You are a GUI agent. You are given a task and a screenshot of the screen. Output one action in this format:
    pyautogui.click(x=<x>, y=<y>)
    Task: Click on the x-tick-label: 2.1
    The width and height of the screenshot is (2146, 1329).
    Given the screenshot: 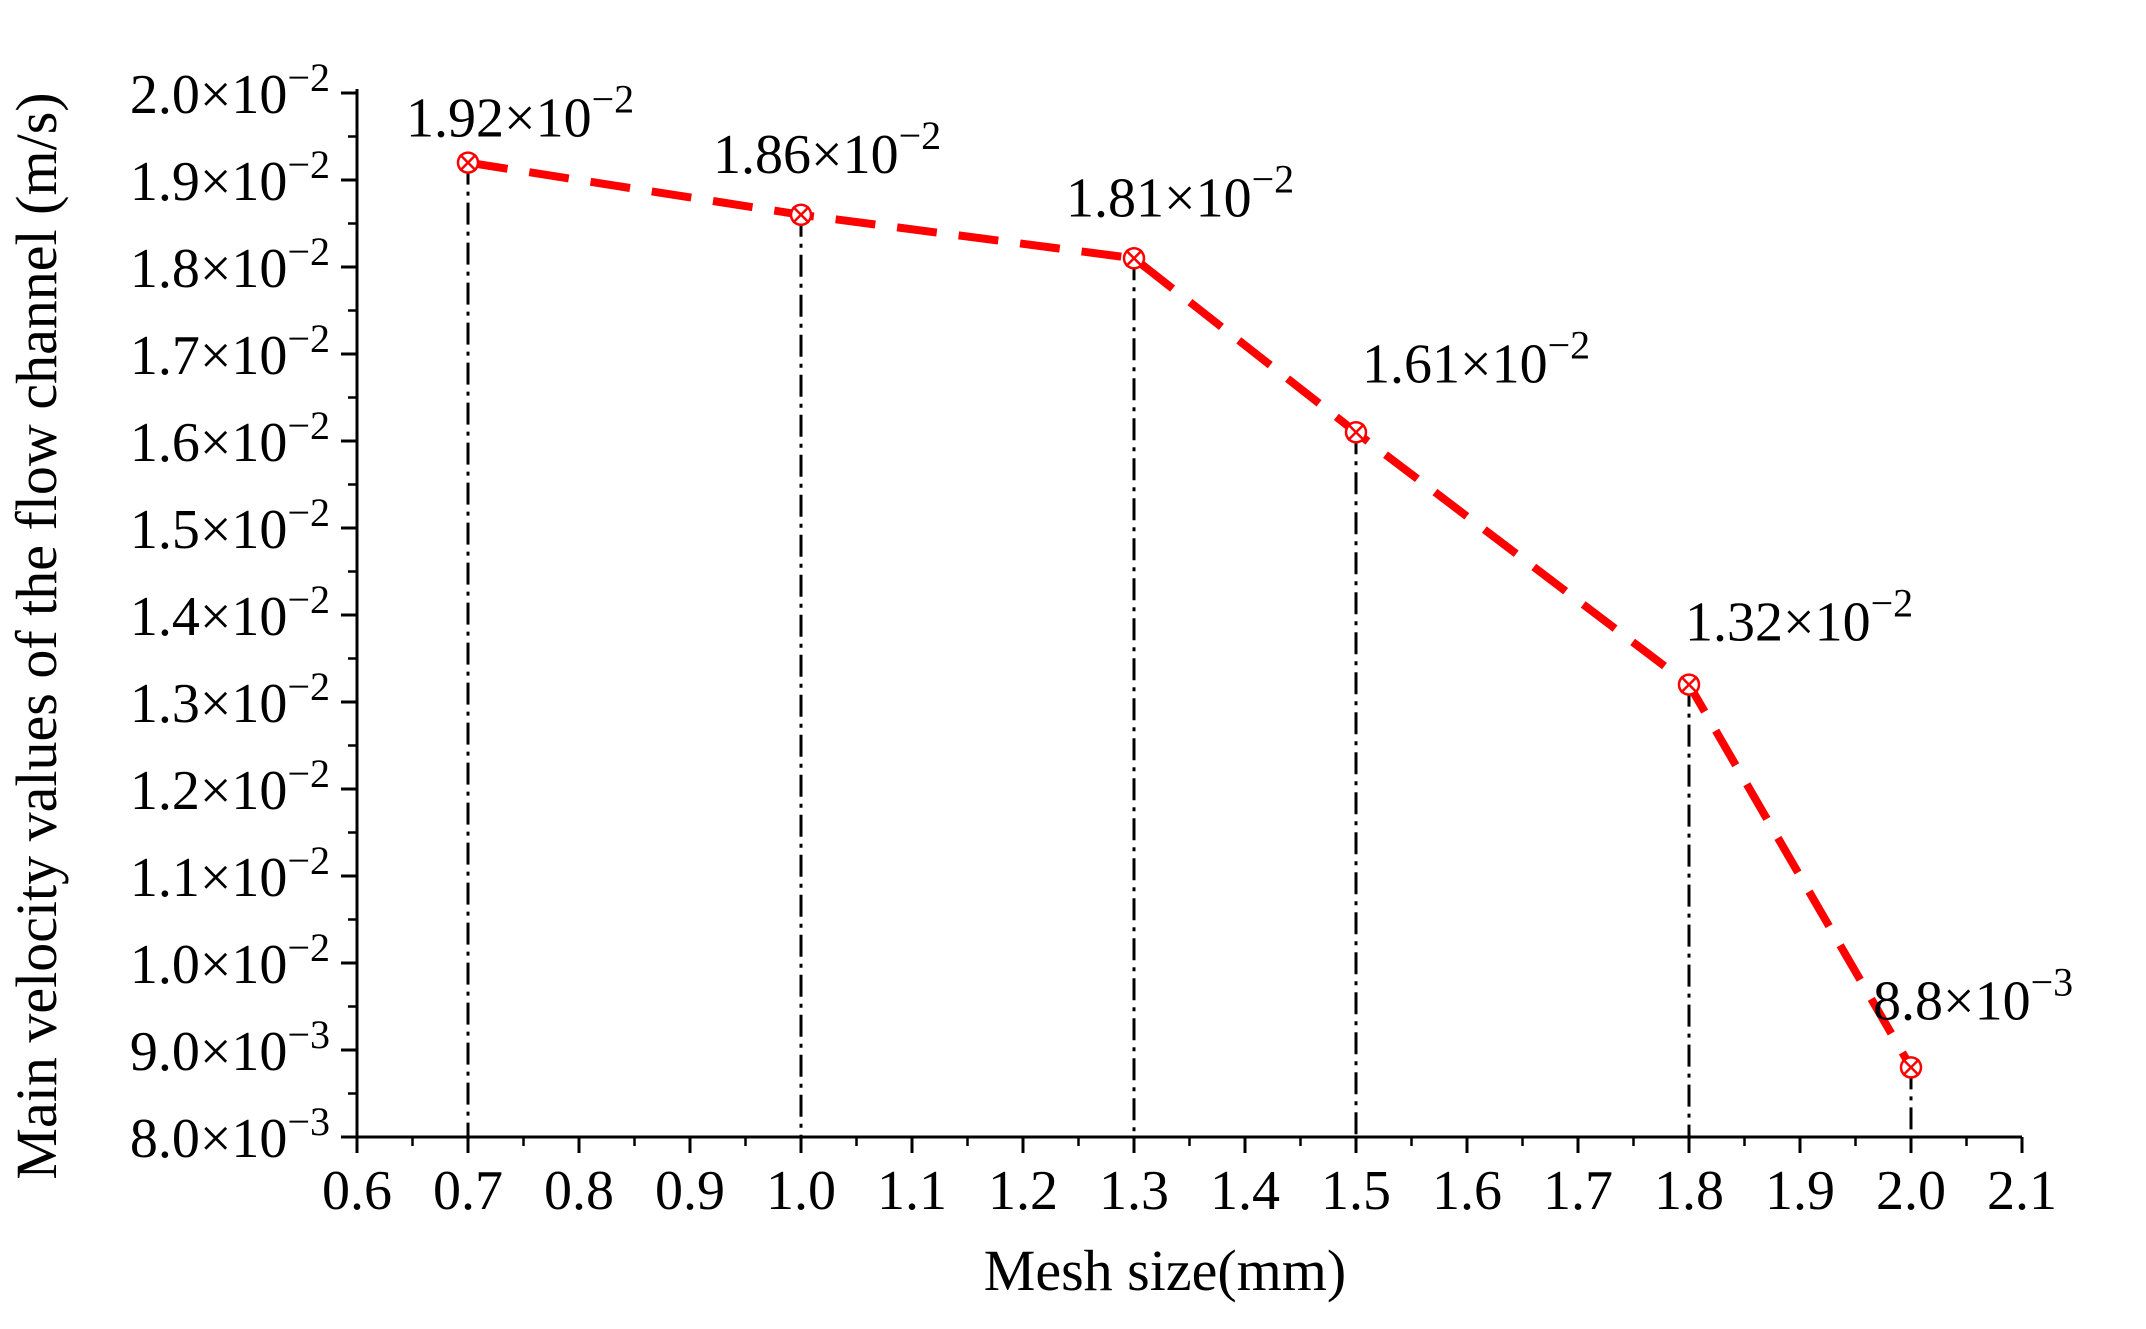 What is the action you would take?
    pyautogui.click(x=2022, y=1191)
    